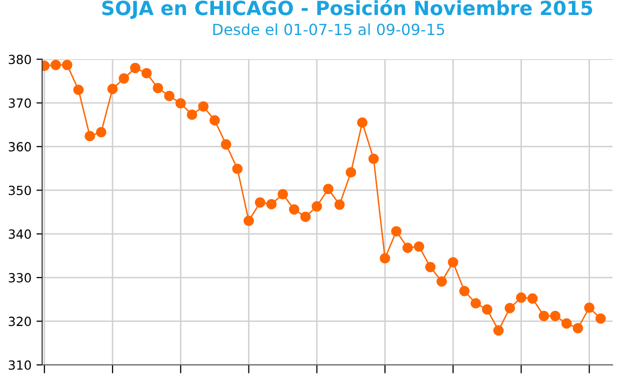 This screenshot has width=620, height=375. I want to click on y-tick-label: 370, so click(19, 103).